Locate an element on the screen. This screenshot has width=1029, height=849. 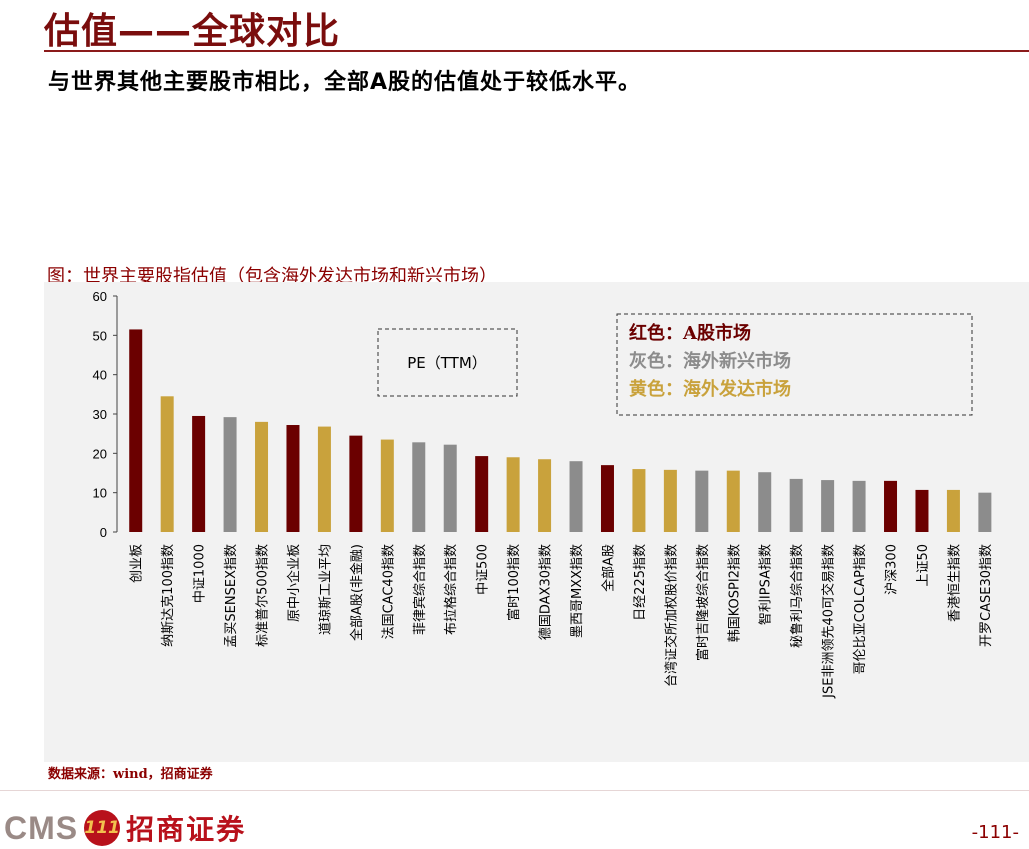
x-tick-label-15: 全部A股 is located at coordinates (608, 568).